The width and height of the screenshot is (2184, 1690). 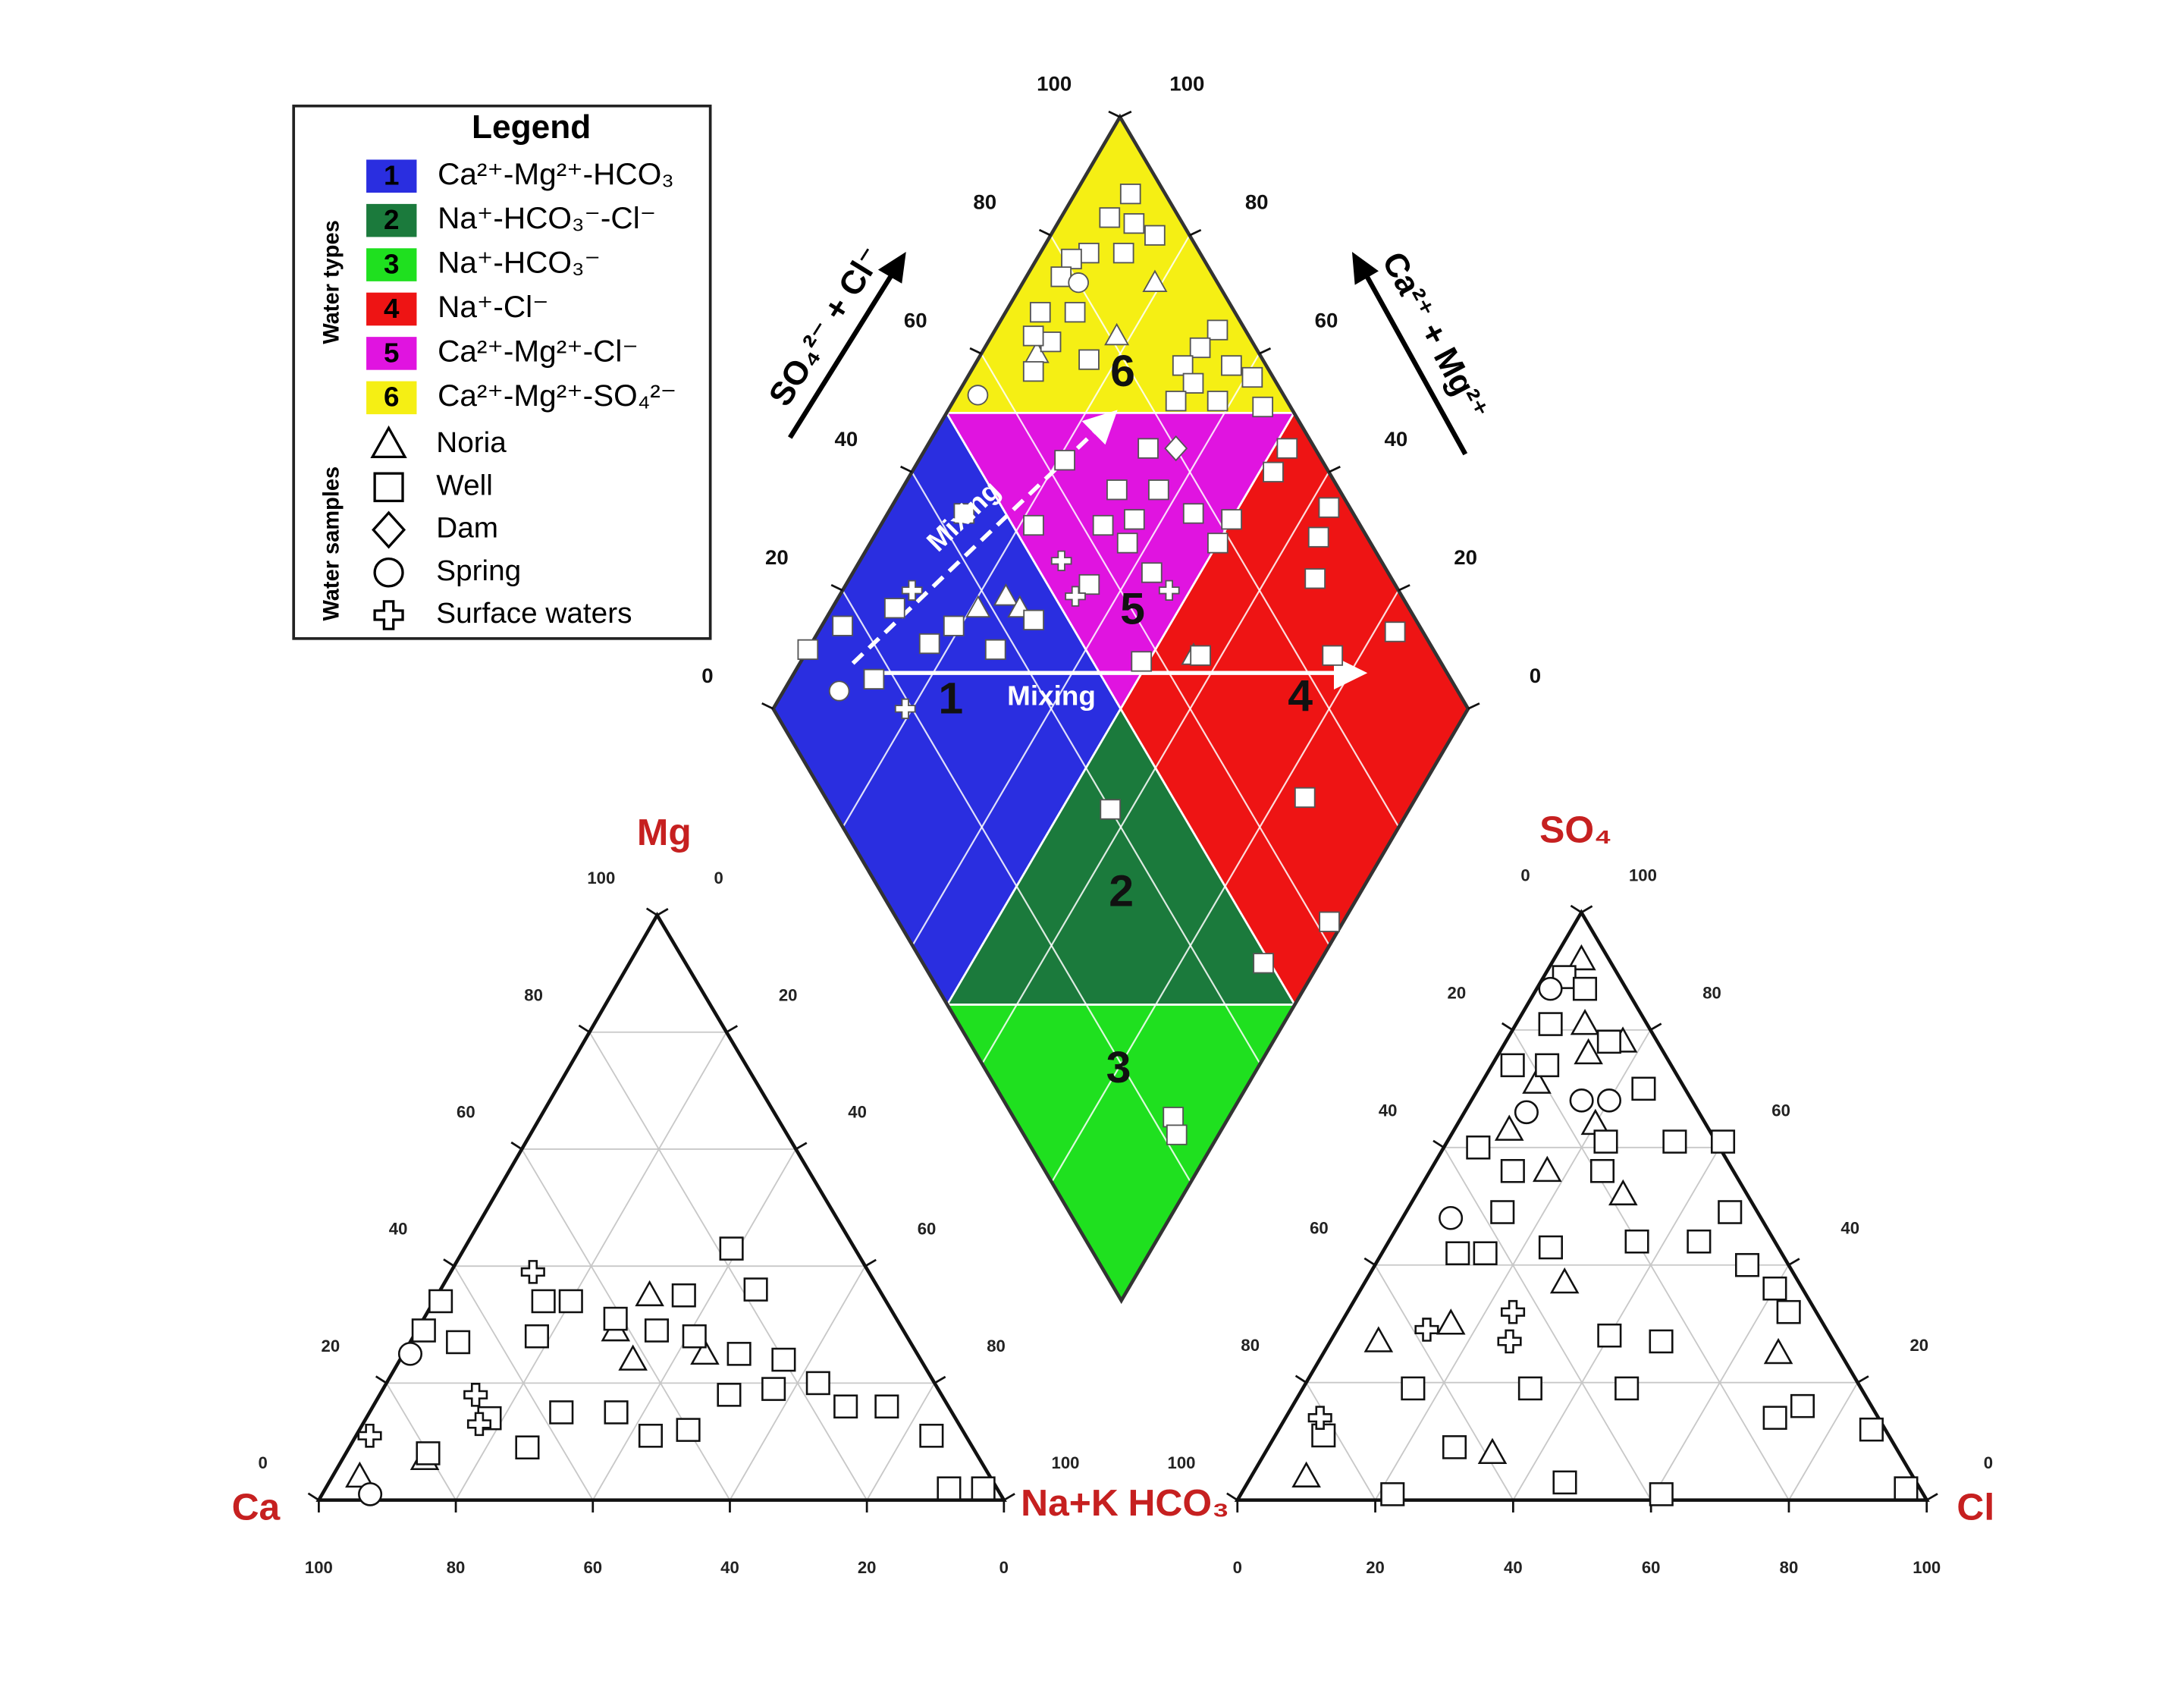 What do you see at coordinates (1121, 891) in the screenshot?
I see `region-number: 2` at bounding box center [1121, 891].